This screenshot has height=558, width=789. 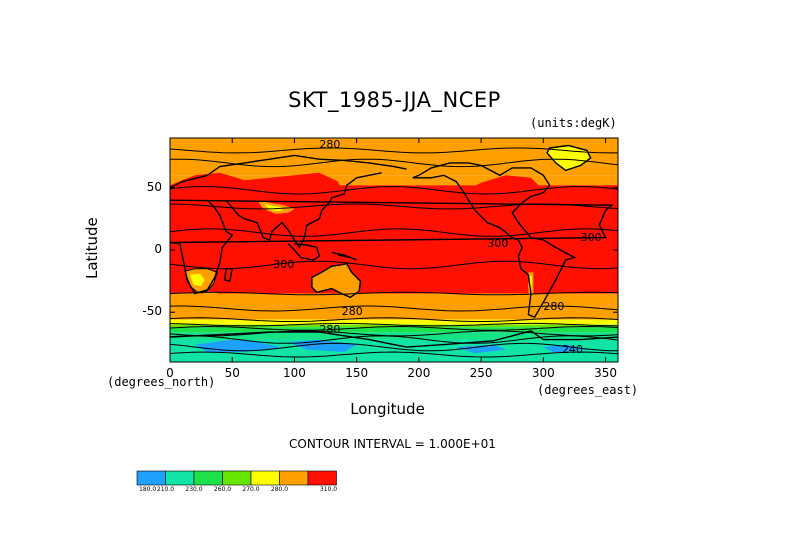 What do you see at coordinates (543, 373) in the screenshot?
I see `x-tick-label: 300` at bounding box center [543, 373].